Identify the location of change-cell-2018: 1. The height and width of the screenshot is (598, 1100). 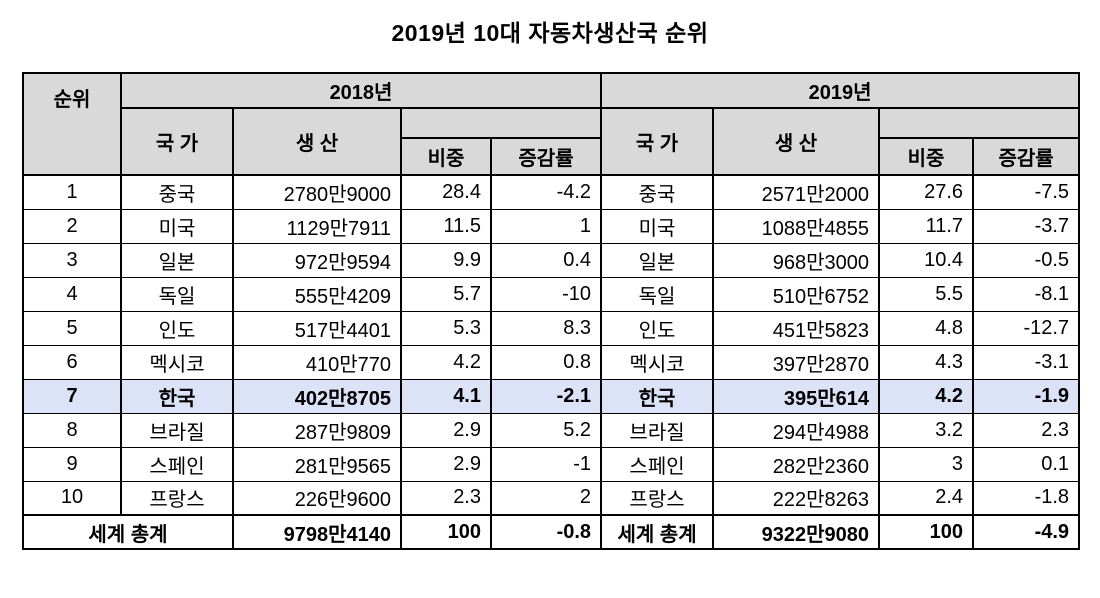
(546, 226).